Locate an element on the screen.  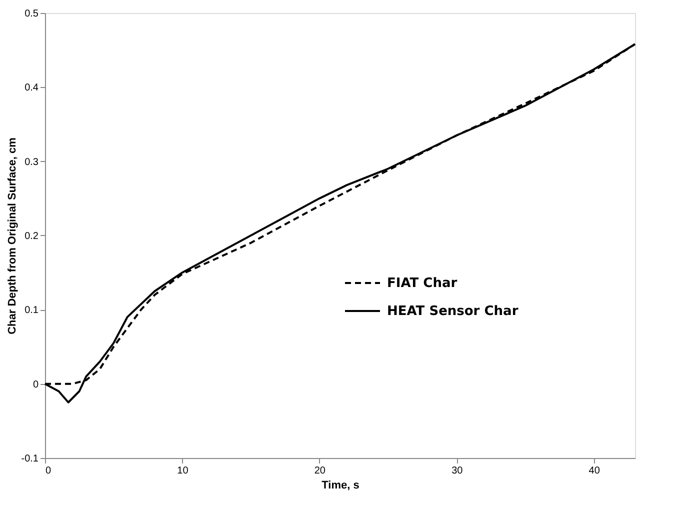
y-tick-label: 0.4 is located at coordinates (31, 88).